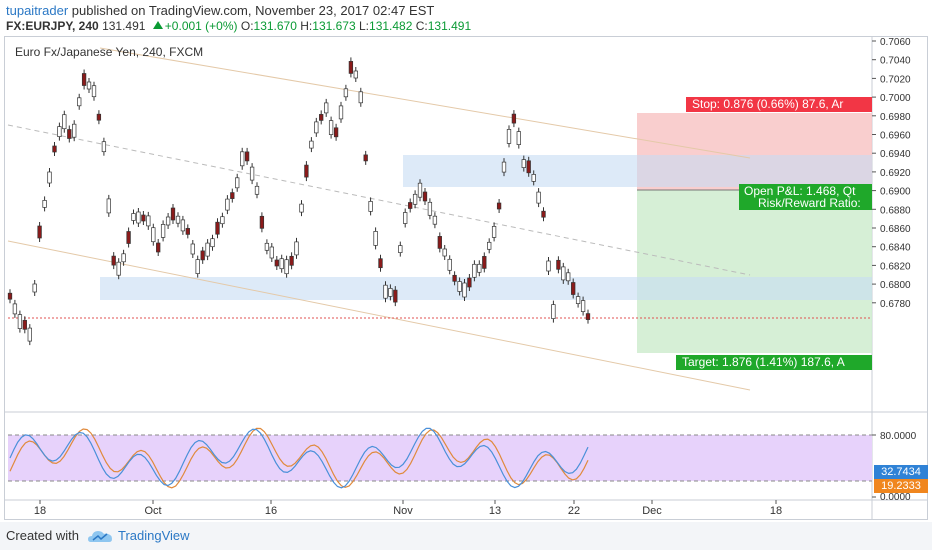 The width and height of the screenshot is (932, 550). I want to click on pnl-label: Open P&L: 1.468, Qt Risk/Reward Ratio:, so click(805, 197).